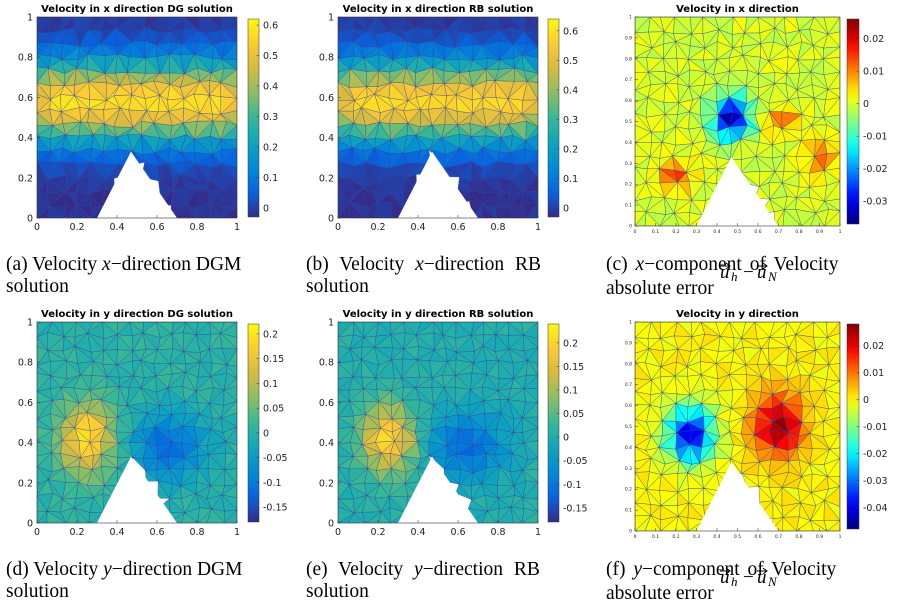 The height and width of the screenshot is (609, 897). I want to click on colorbar-tick-label: 0.4, so click(570, 90).